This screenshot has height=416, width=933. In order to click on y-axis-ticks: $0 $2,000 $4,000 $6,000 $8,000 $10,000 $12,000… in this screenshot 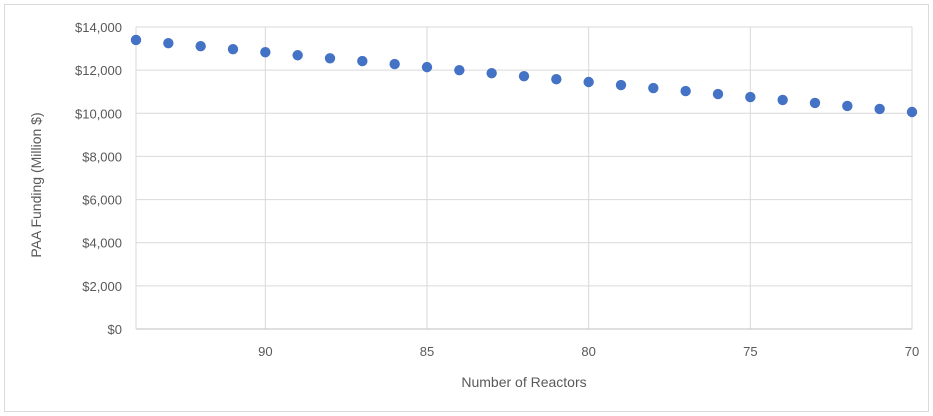, I will do `click(98, 178)`.